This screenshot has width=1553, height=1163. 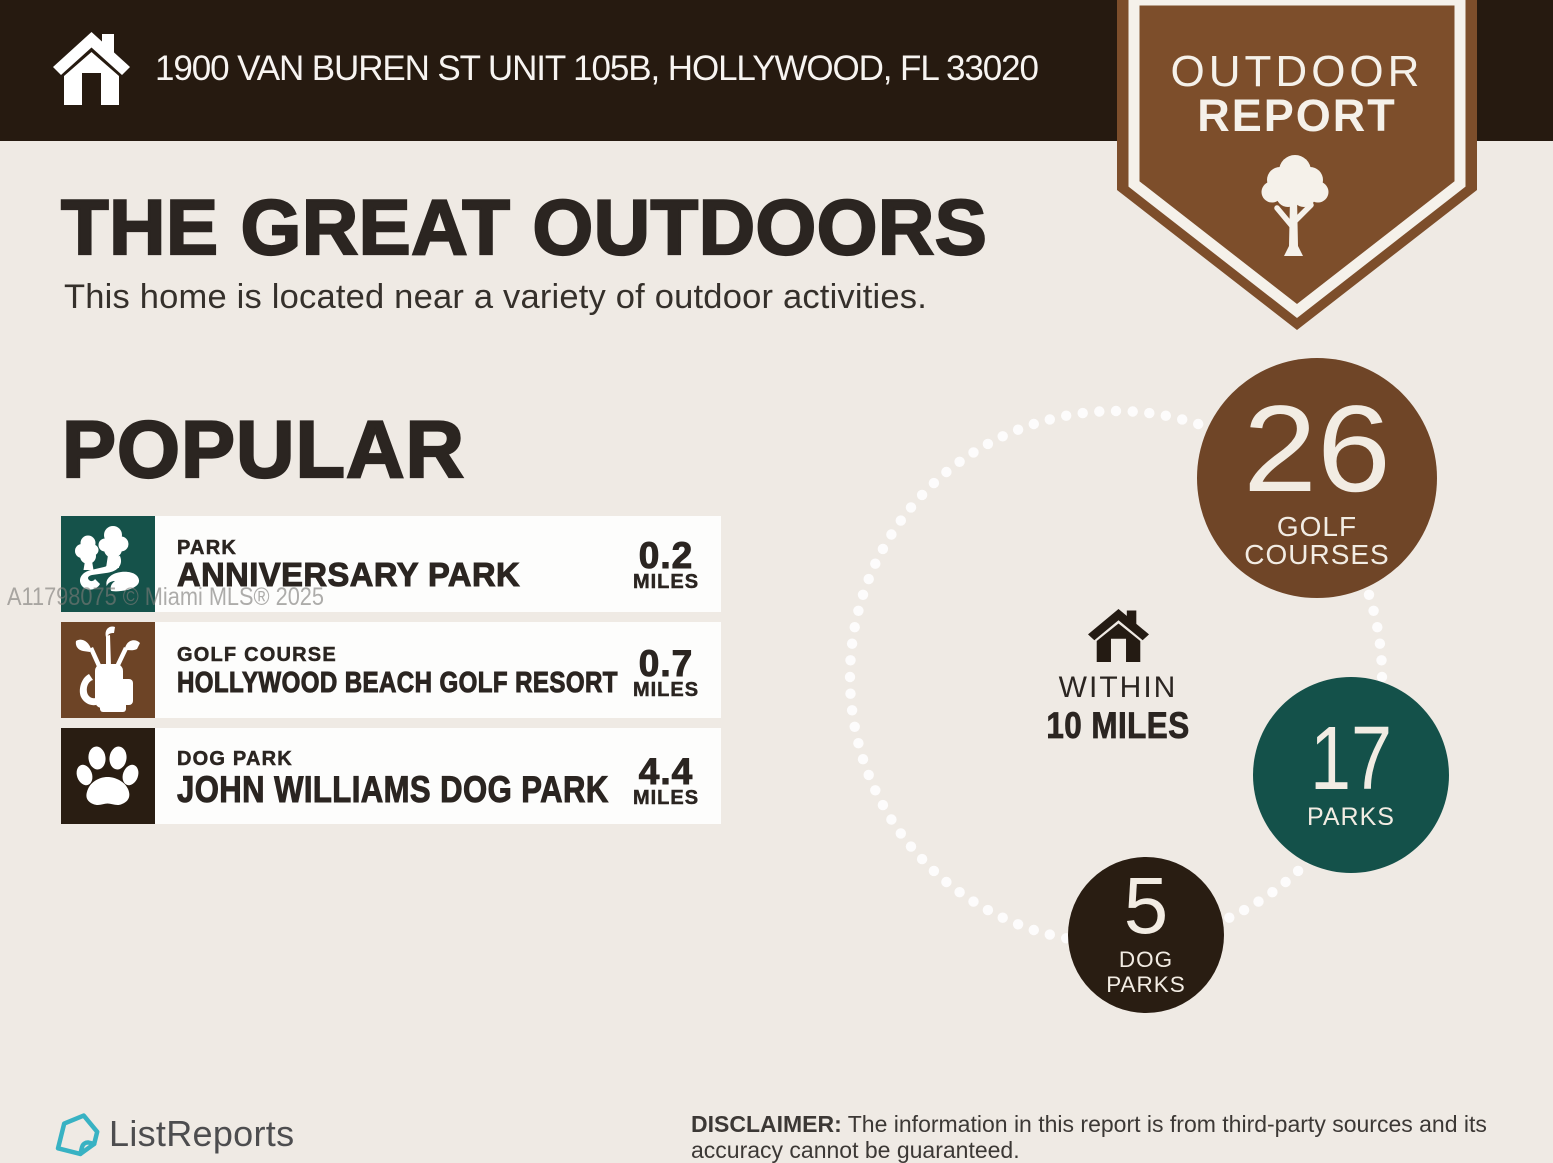 I want to click on svg-text: OUTDOOR, so click(x=1297, y=71).